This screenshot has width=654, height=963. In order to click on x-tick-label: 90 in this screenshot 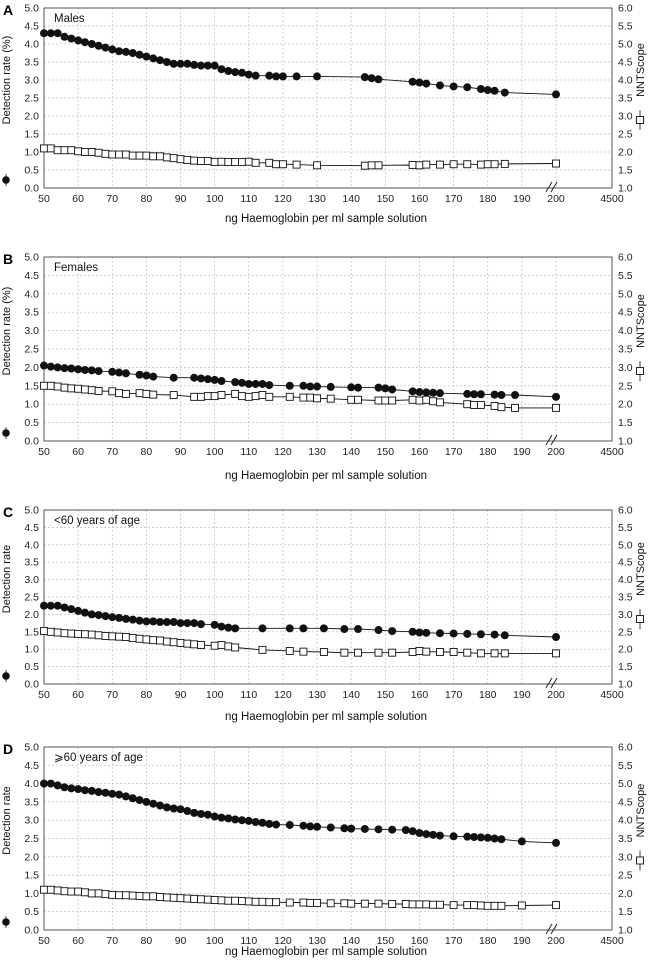, I will do `click(181, 452)`.